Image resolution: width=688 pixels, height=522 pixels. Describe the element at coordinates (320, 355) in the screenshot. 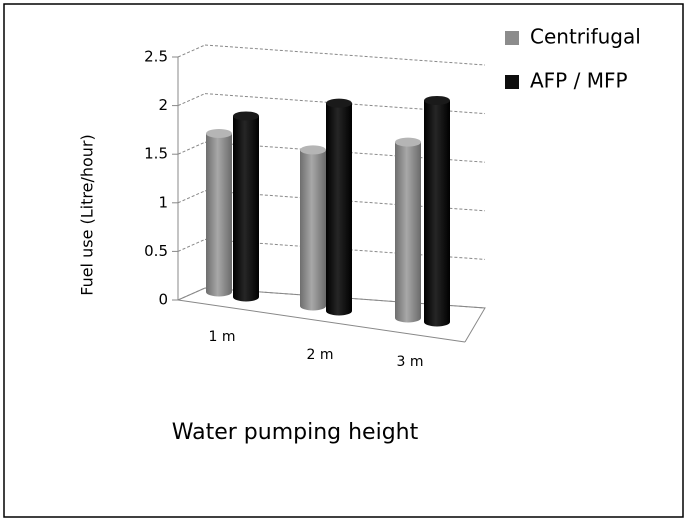

I see `x-tick-label: 2 m` at that location.